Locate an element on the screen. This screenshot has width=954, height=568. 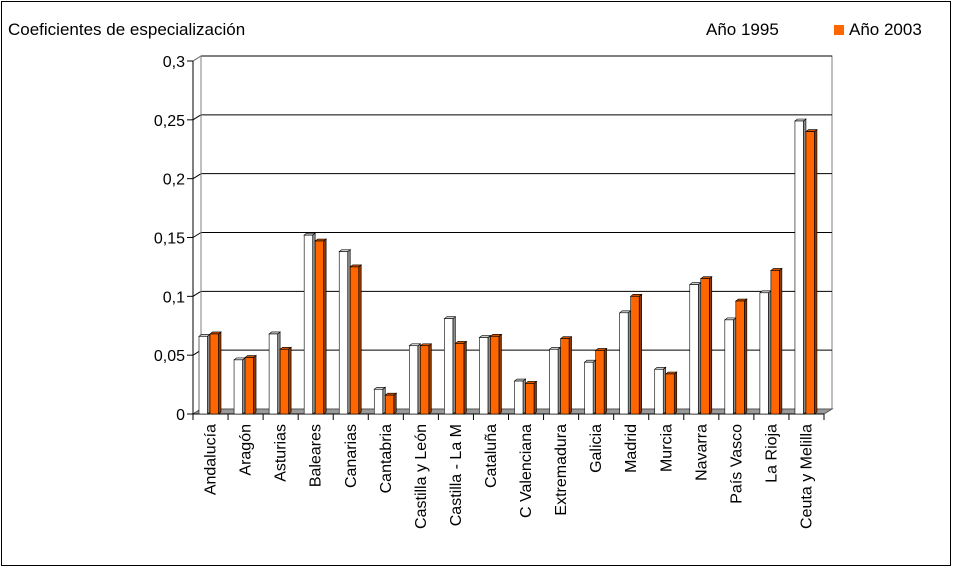
legend-swatch-2003 is located at coordinates (839, 30).